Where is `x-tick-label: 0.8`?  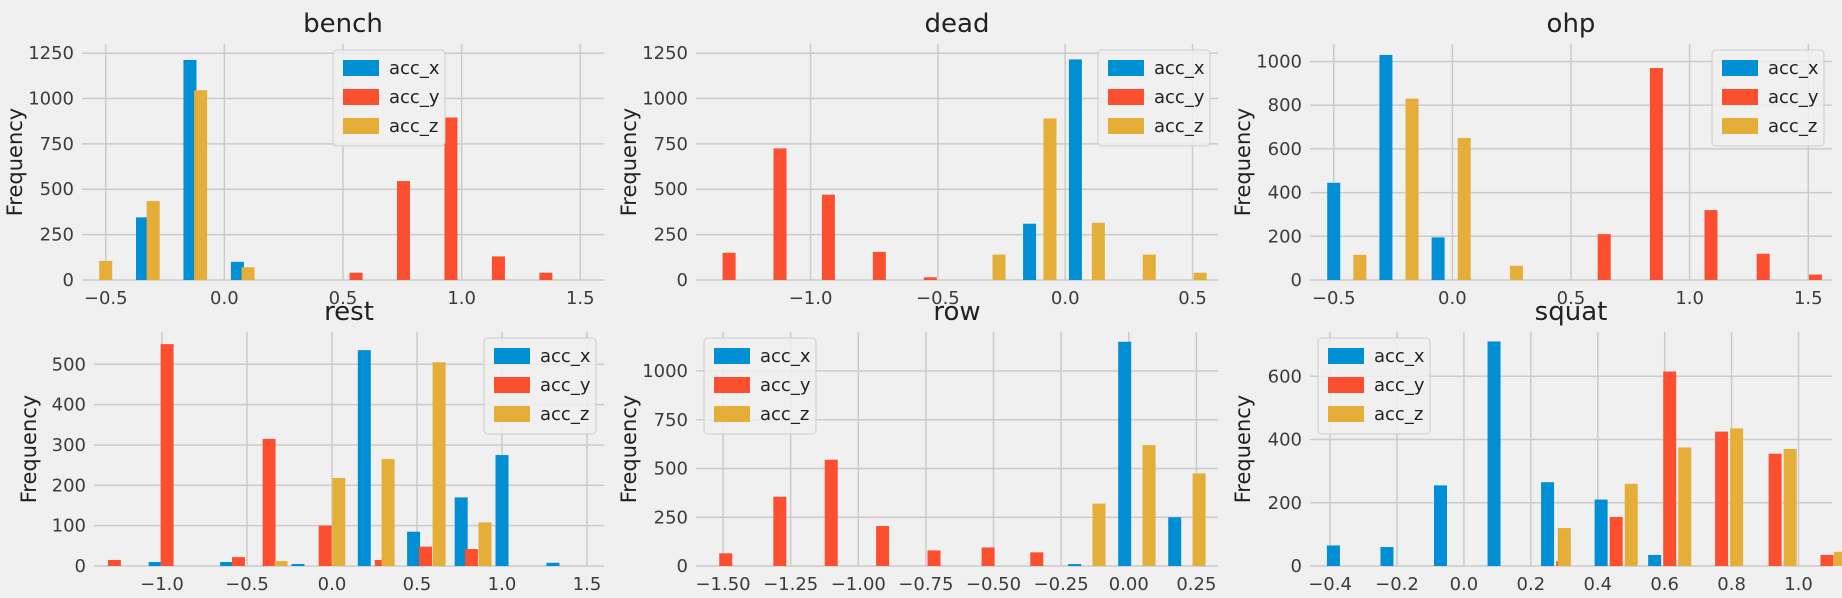 x-tick-label: 0.8 is located at coordinates (1731, 584).